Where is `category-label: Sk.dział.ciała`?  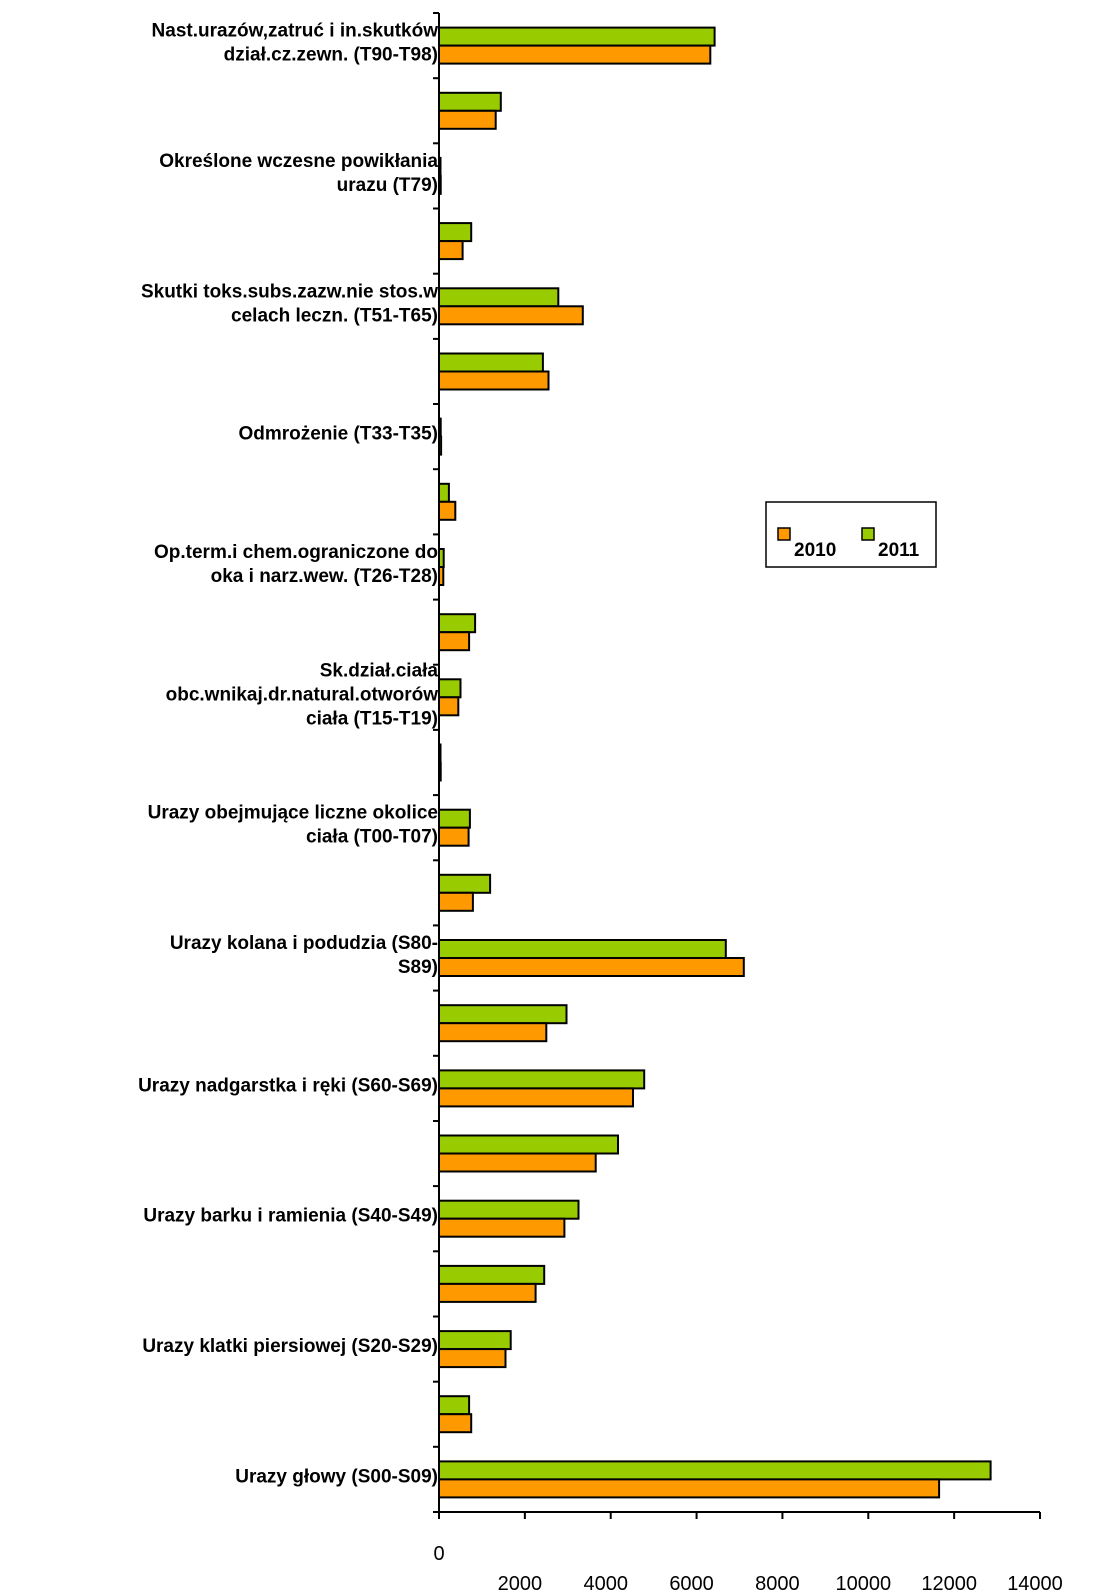 category-label: Sk.dział.ciała is located at coordinates (379, 670).